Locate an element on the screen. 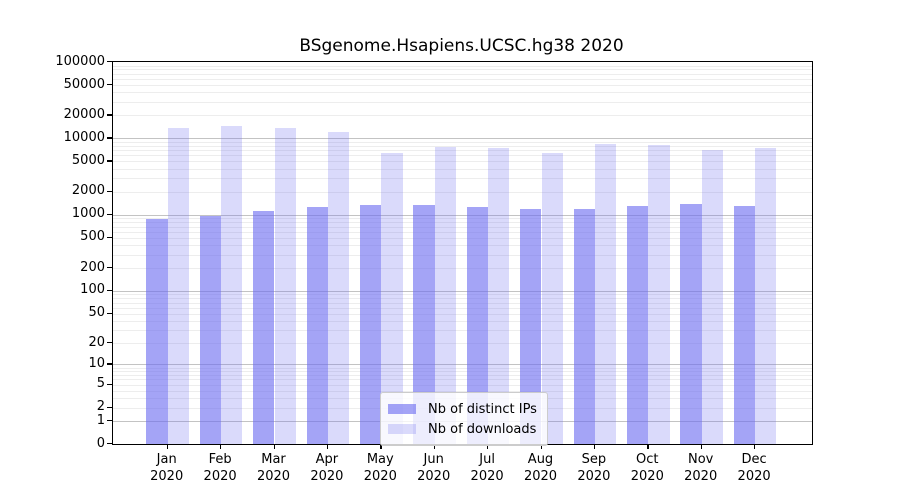 This screenshot has width=900, height=500. bar-jun-downloads is located at coordinates (445, 295).